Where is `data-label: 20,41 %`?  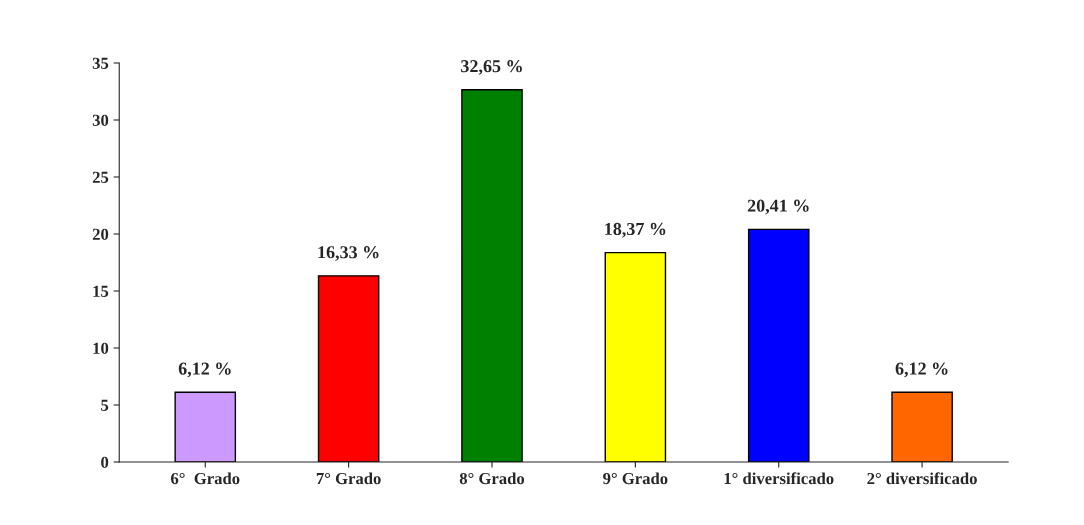 data-label: 20,41 % is located at coordinates (778, 207).